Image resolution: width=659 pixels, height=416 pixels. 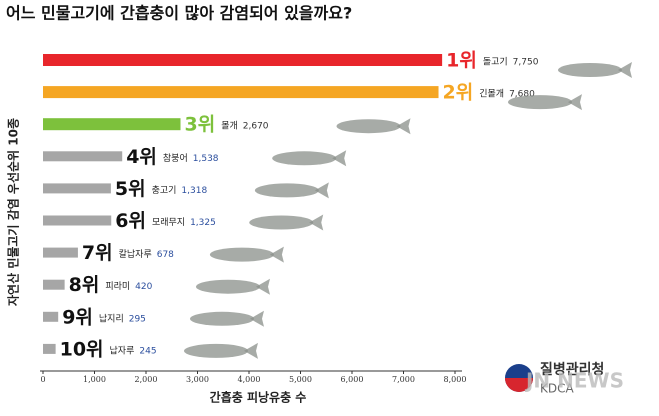 What do you see at coordinates (179, 13) in the screenshot?
I see `chart-title: 어느 민물고기에 간흡충이 많아 감염되어 있을까요?` at bounding box center [179, 13].